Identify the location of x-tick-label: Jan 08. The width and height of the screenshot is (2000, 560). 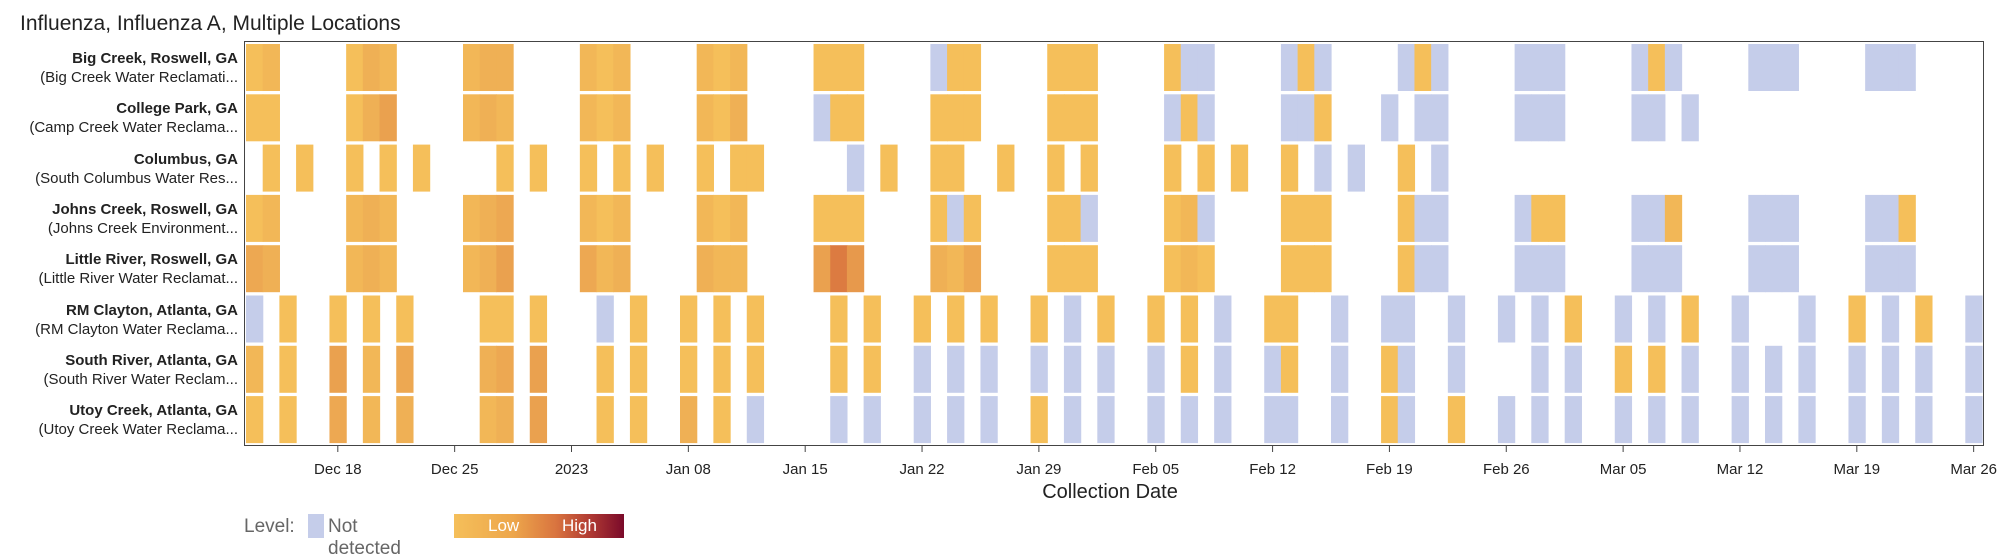
(688, 469).